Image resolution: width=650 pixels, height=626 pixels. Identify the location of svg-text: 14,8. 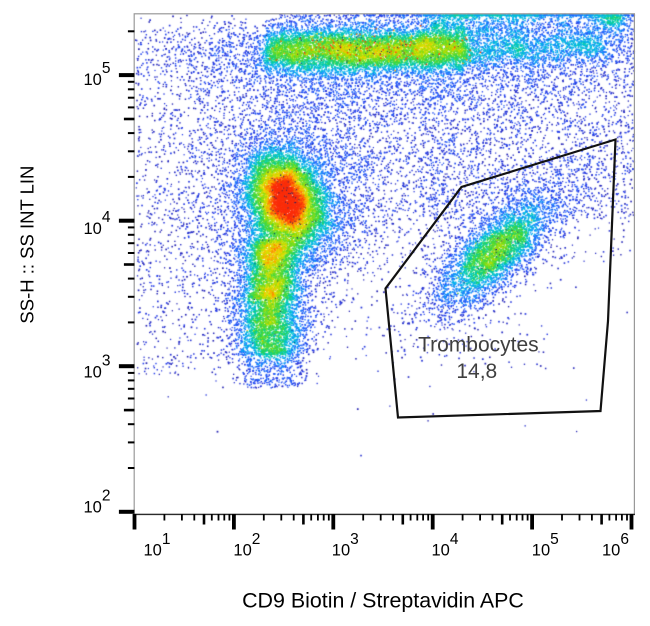
(476, 371).